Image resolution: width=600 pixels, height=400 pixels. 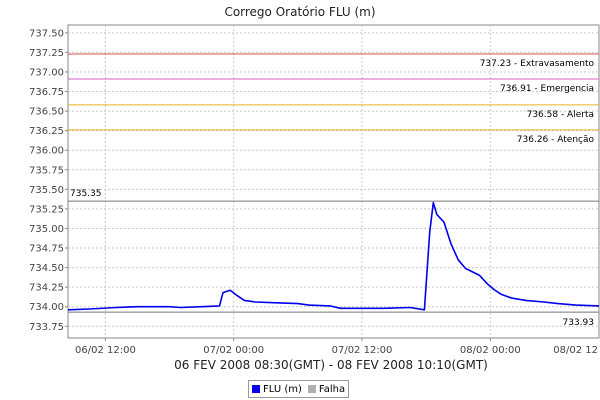 What do you see at coordinates (490, 350) in the screenshot?
I see `x-tick-label: 08/02 00:00` at bounding box center [490, 350].